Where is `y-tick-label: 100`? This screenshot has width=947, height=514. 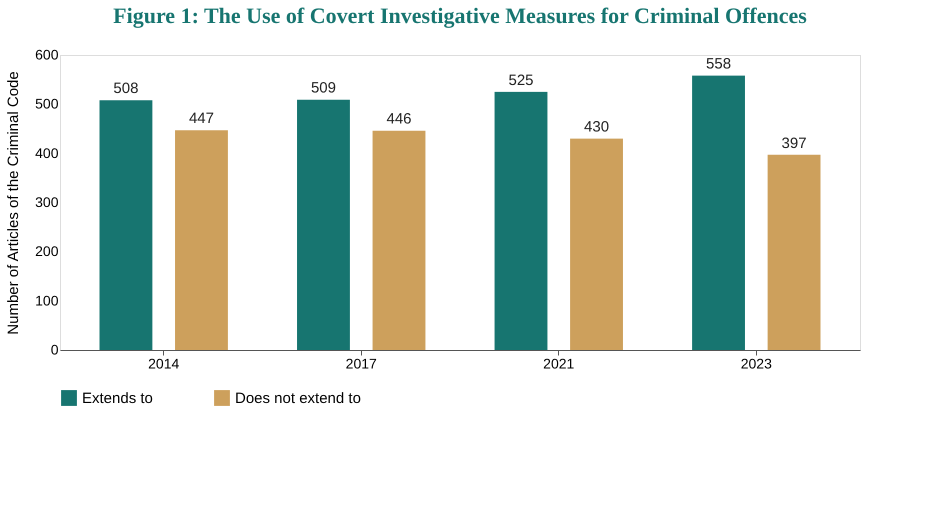 y-tick-label: 100 is located at coordinates (47, 300).